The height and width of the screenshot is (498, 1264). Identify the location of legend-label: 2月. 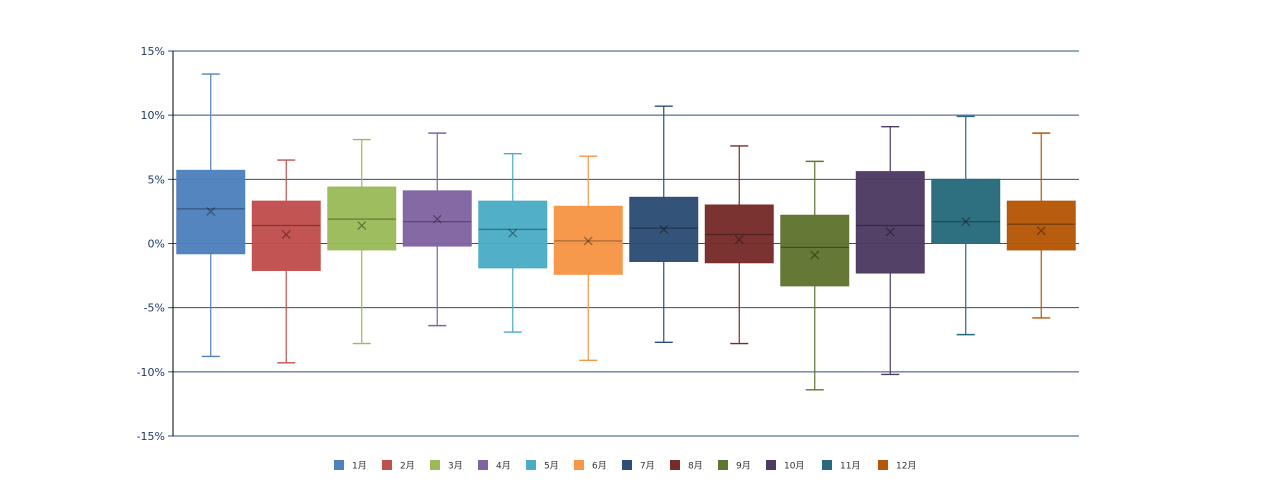
(407, 466).